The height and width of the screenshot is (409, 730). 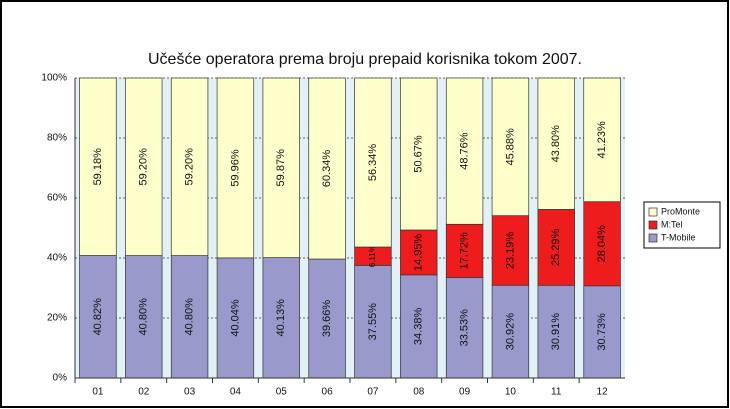 I want to click on data-label: 50.67%, so click(x=419, y=154).